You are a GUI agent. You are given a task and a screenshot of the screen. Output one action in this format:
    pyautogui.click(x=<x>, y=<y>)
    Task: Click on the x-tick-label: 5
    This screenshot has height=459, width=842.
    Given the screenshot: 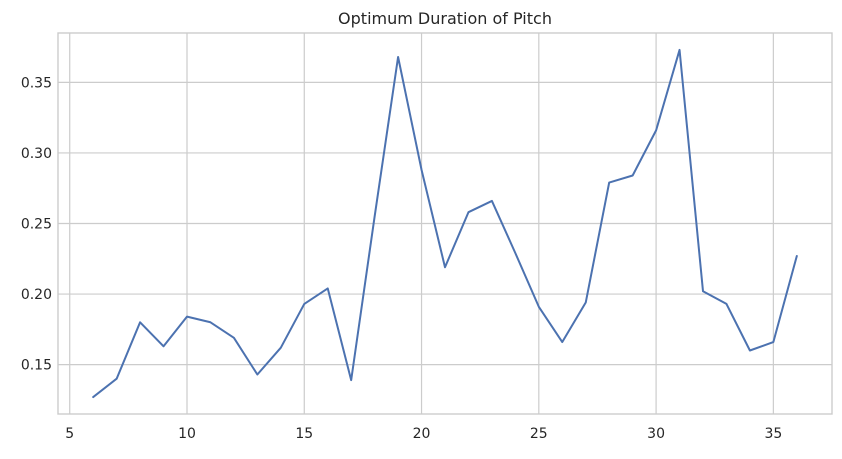 What is the action you would take?
    pyautogui.click(x=69, y=434)
    